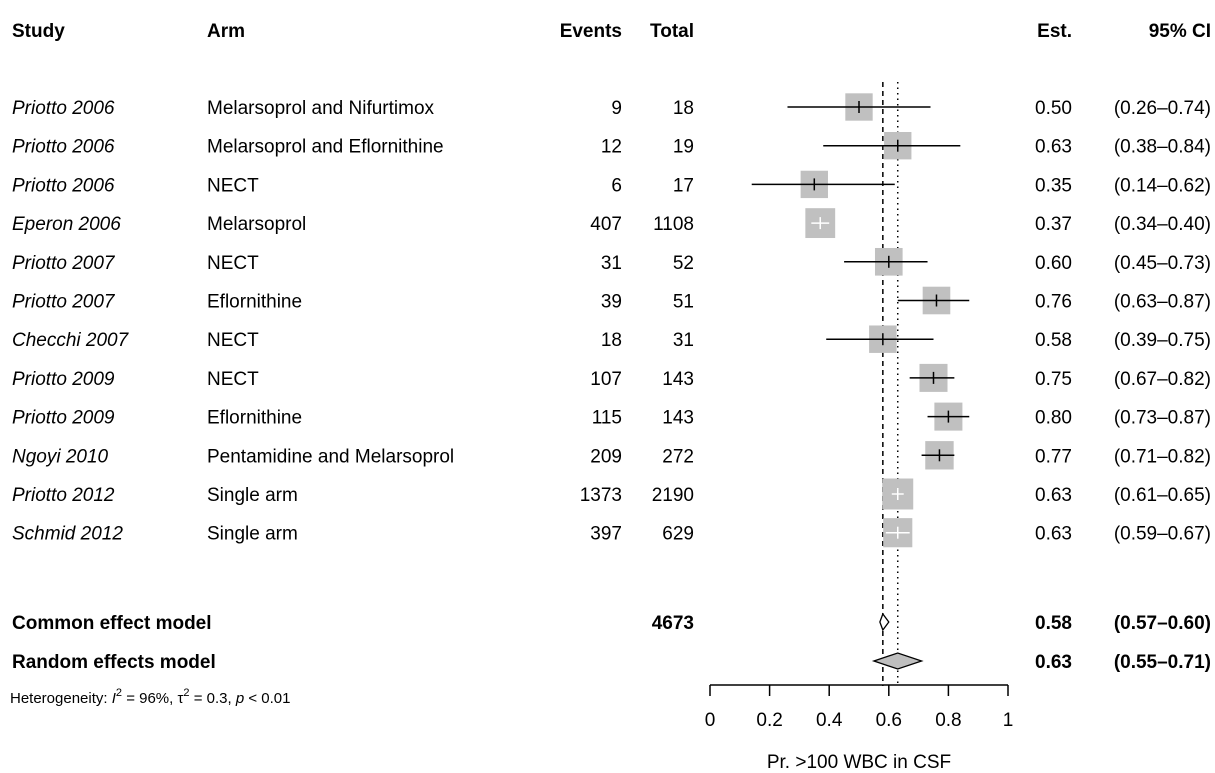  I want to click on events-value: 39, so click(611, 302).